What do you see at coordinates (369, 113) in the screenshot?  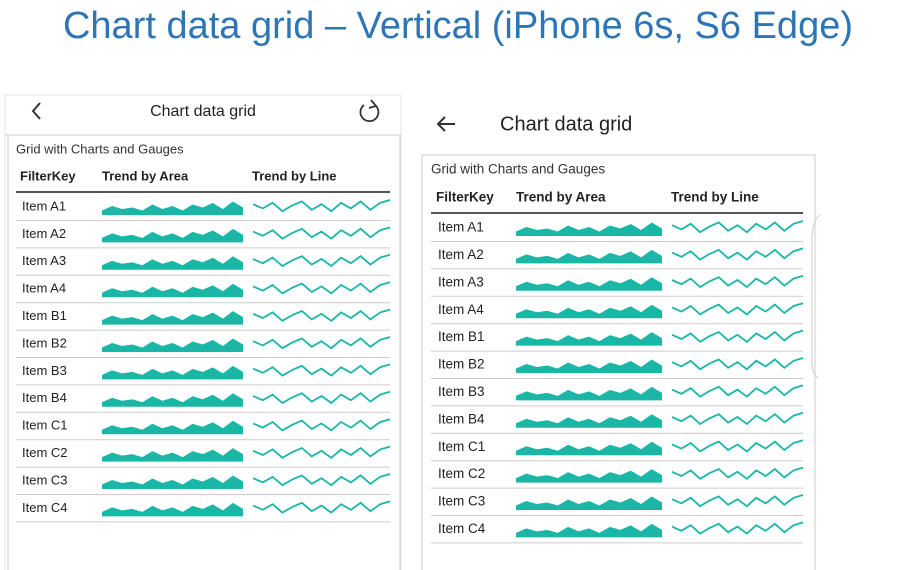 I see `refresh-icon` at bounding box center [369, 113].